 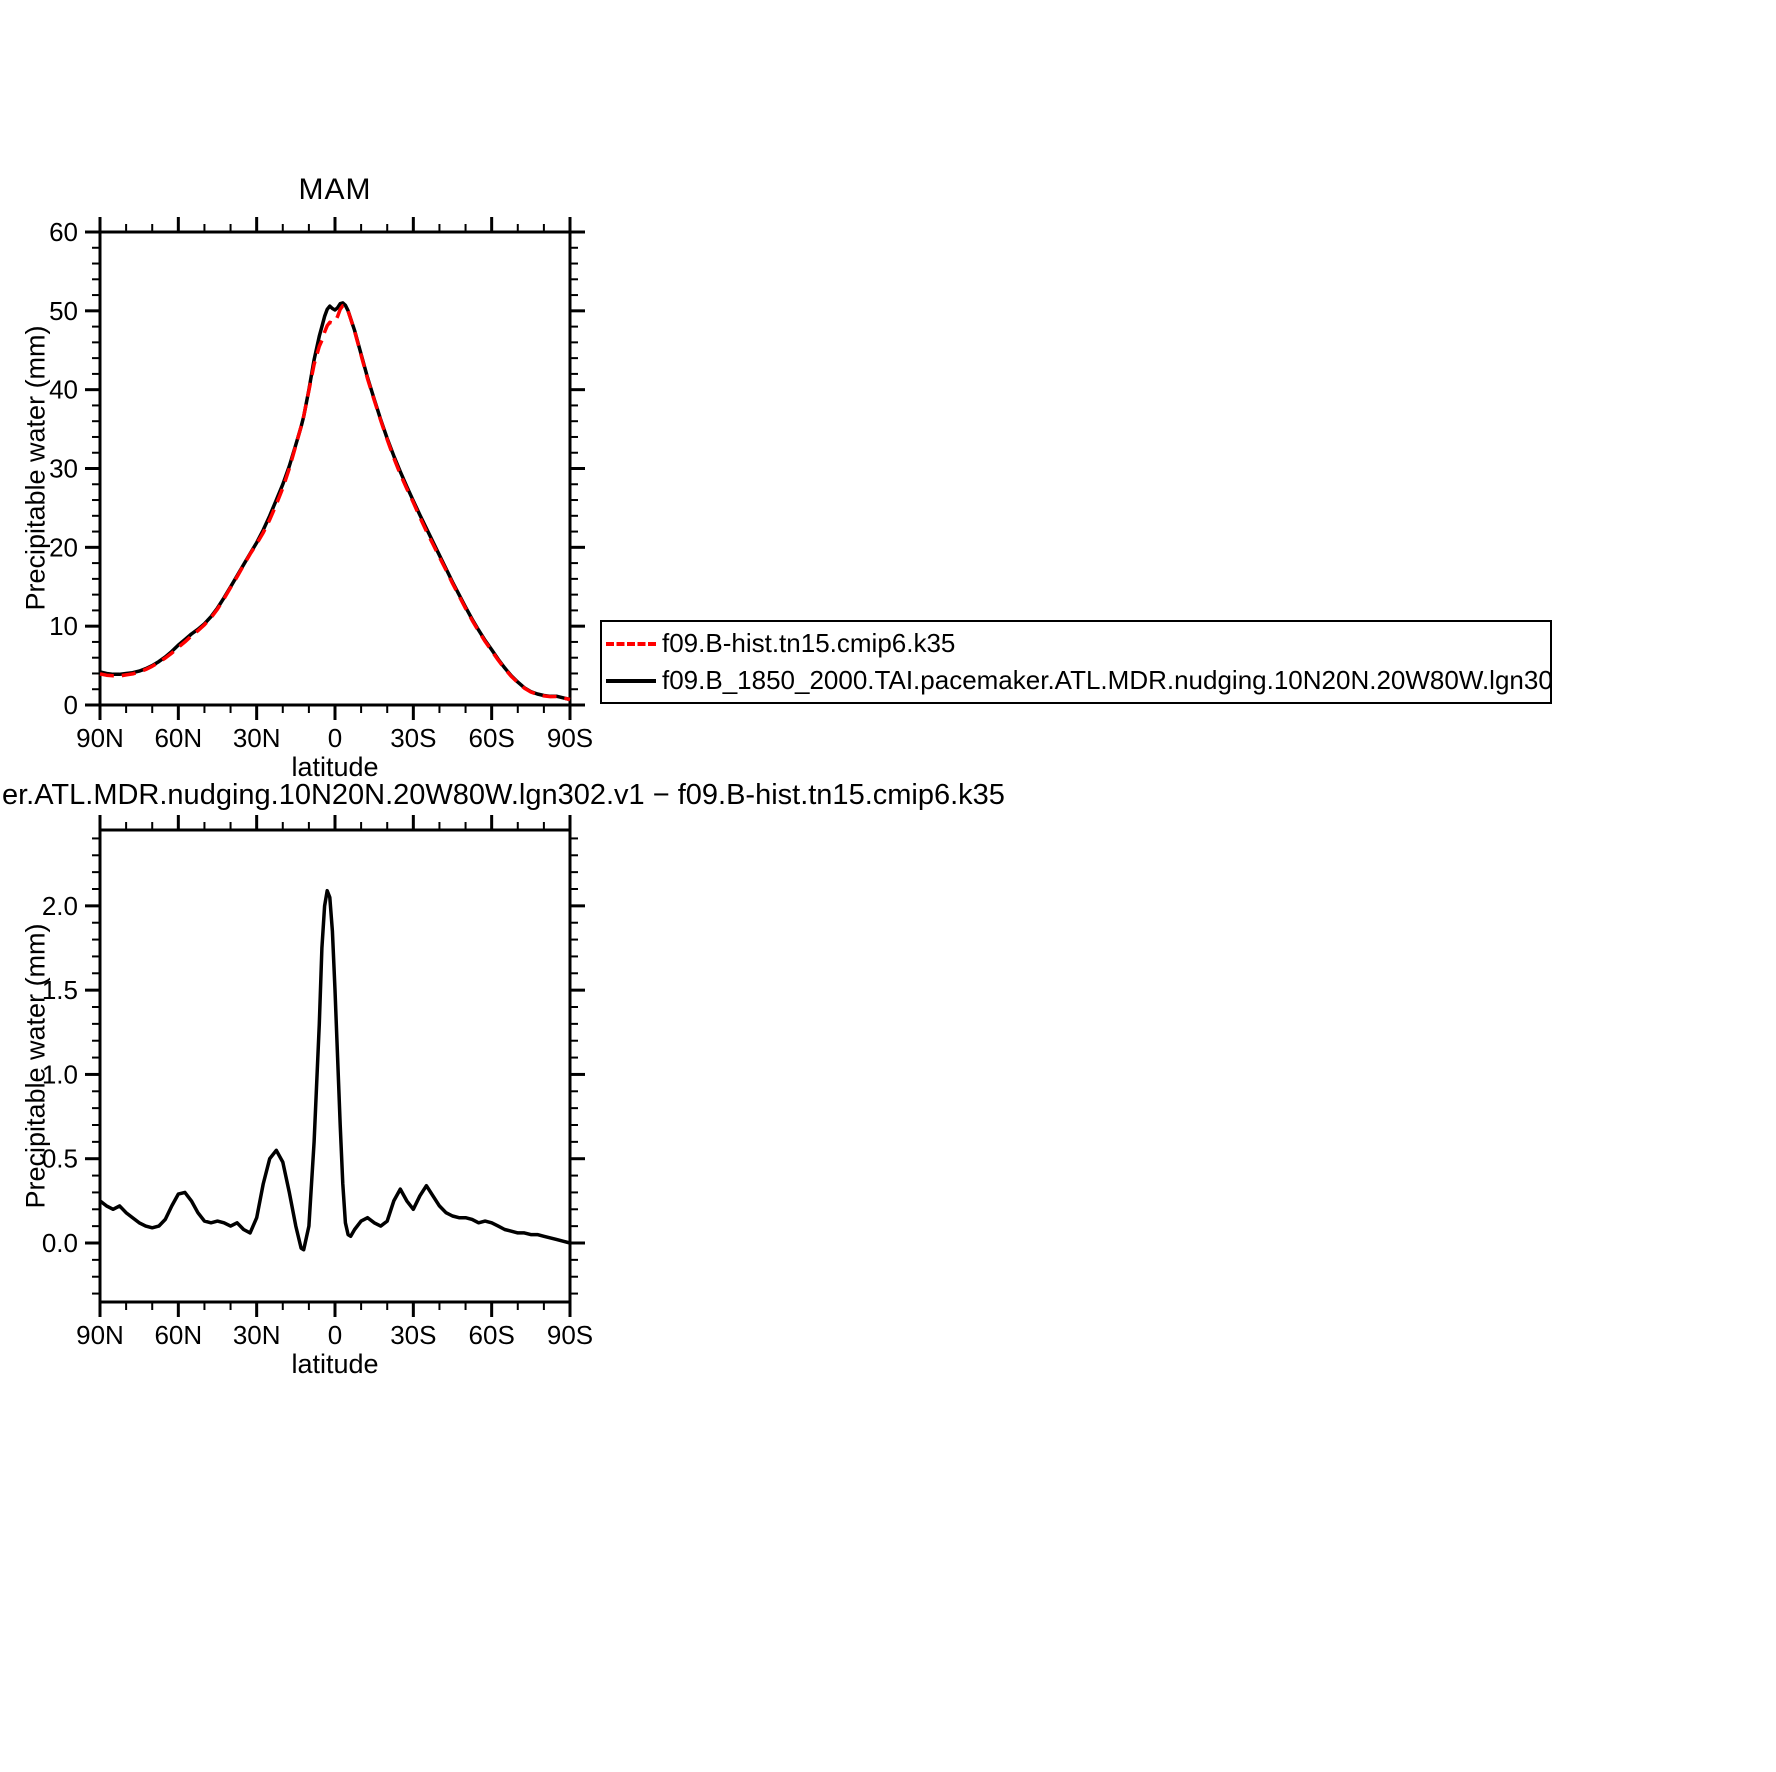 What do you see at coordinates (71, 705) in the screenshot?
I see `y-tick-label: 0` at bounding box center [71, 705].